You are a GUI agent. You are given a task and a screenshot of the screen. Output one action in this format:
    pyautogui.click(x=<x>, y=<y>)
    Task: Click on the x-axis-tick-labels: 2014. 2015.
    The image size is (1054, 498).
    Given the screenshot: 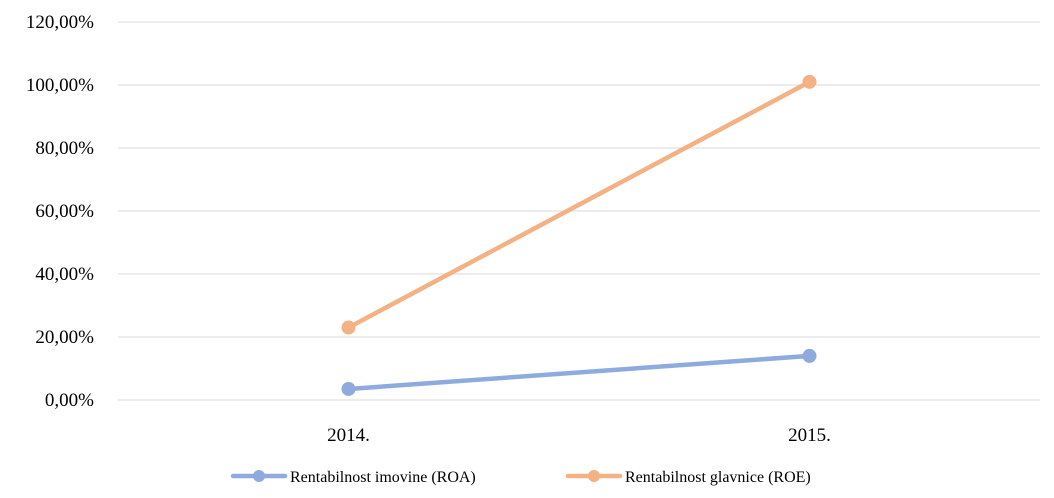 What is the action you would take?
    pyautogui.click(x=579, y=435)
    